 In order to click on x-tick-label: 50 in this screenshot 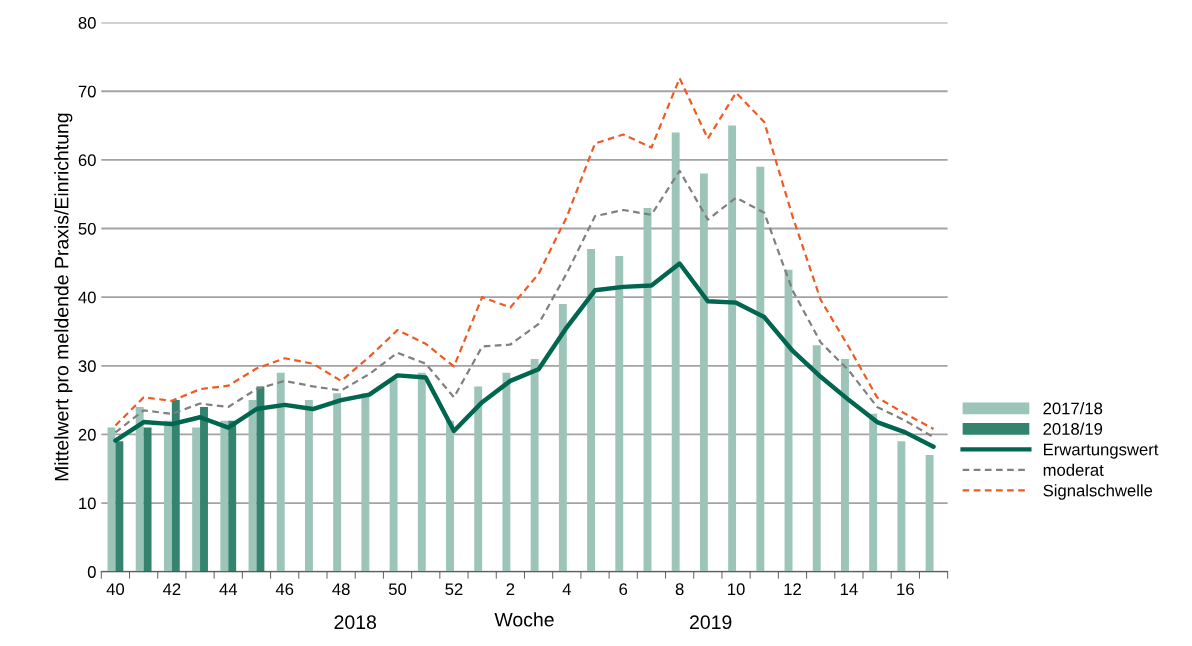, I will do `click(397, 589)`.